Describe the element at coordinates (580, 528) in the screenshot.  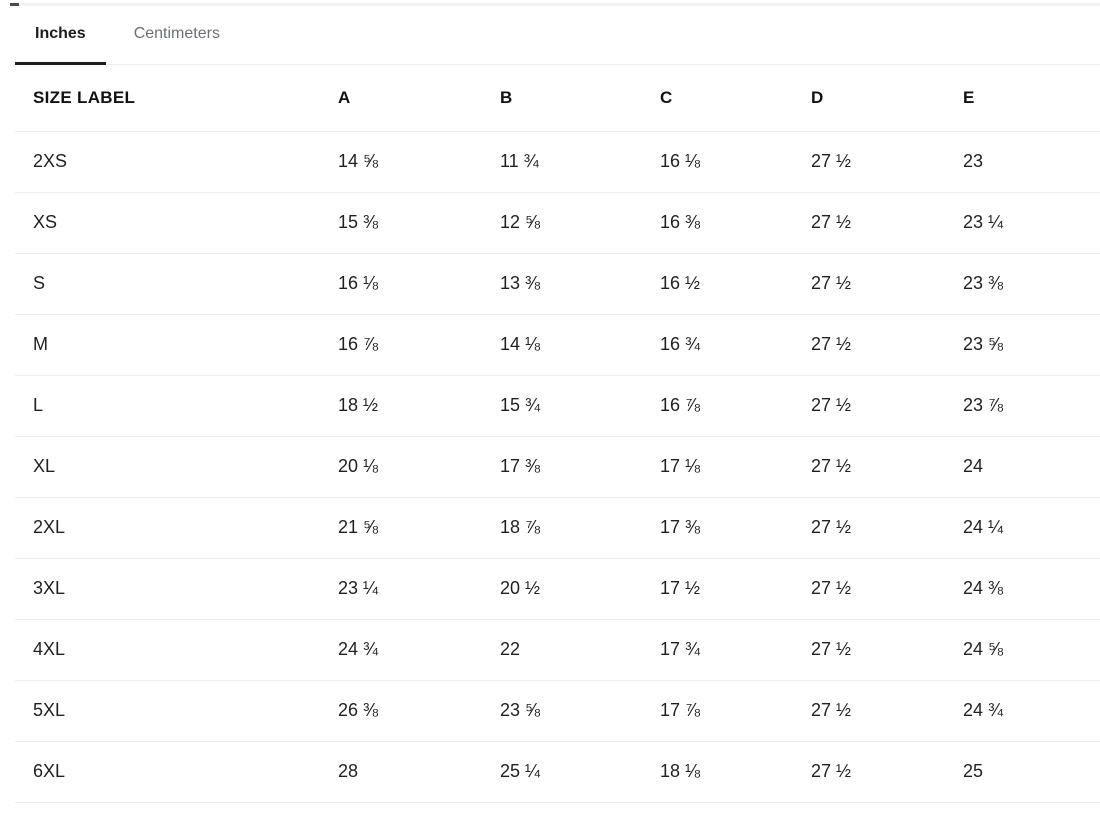
I see `measurement-cell-b: 18 ⅞` at that location.